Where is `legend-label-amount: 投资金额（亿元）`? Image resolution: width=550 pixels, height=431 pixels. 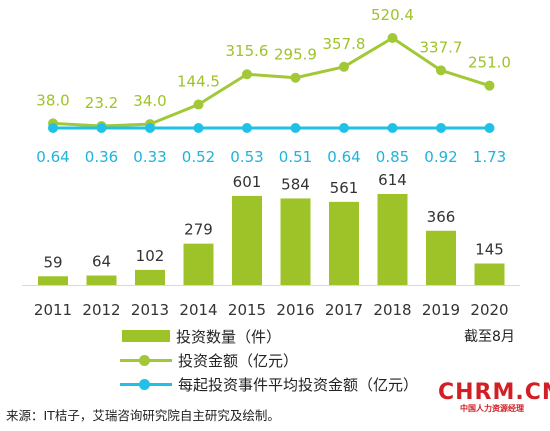
legend-label-amount: 投资金额（亿元） is located at coordinates (238, 360).